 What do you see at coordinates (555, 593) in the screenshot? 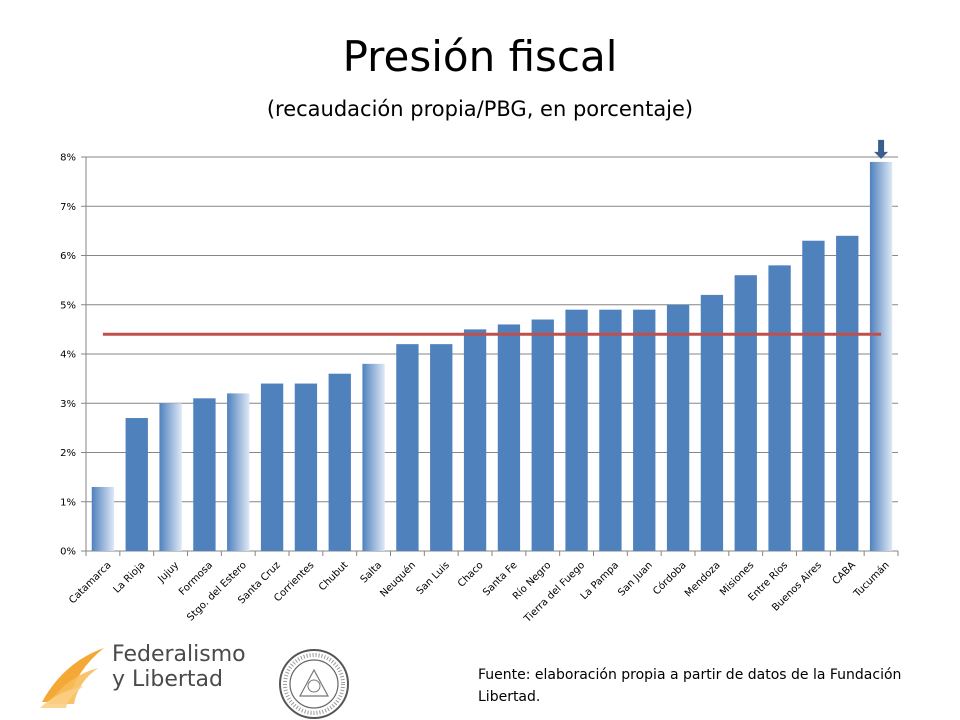
I see `x-tick-label: Tierra del Fuego` at bounding box center [555, 593].